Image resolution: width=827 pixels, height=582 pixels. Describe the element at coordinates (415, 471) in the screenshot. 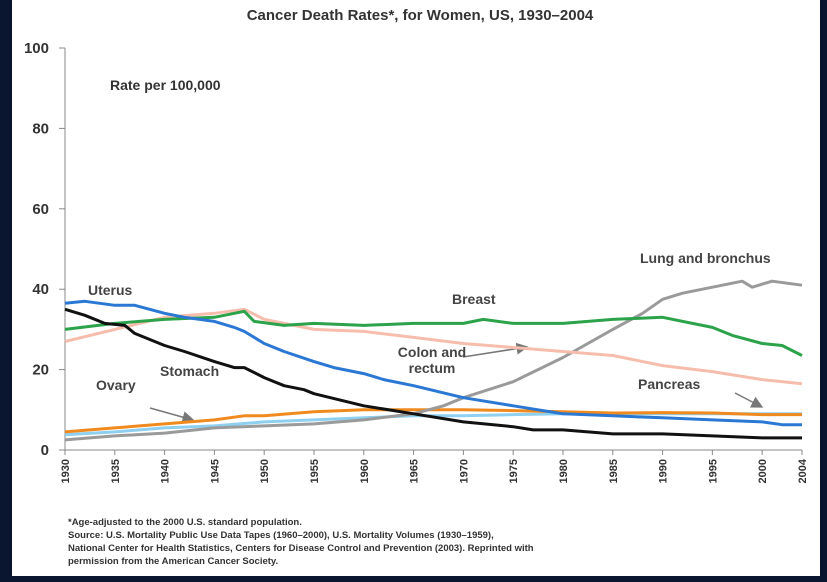

I see `x-tick-label: 1965` at that location.